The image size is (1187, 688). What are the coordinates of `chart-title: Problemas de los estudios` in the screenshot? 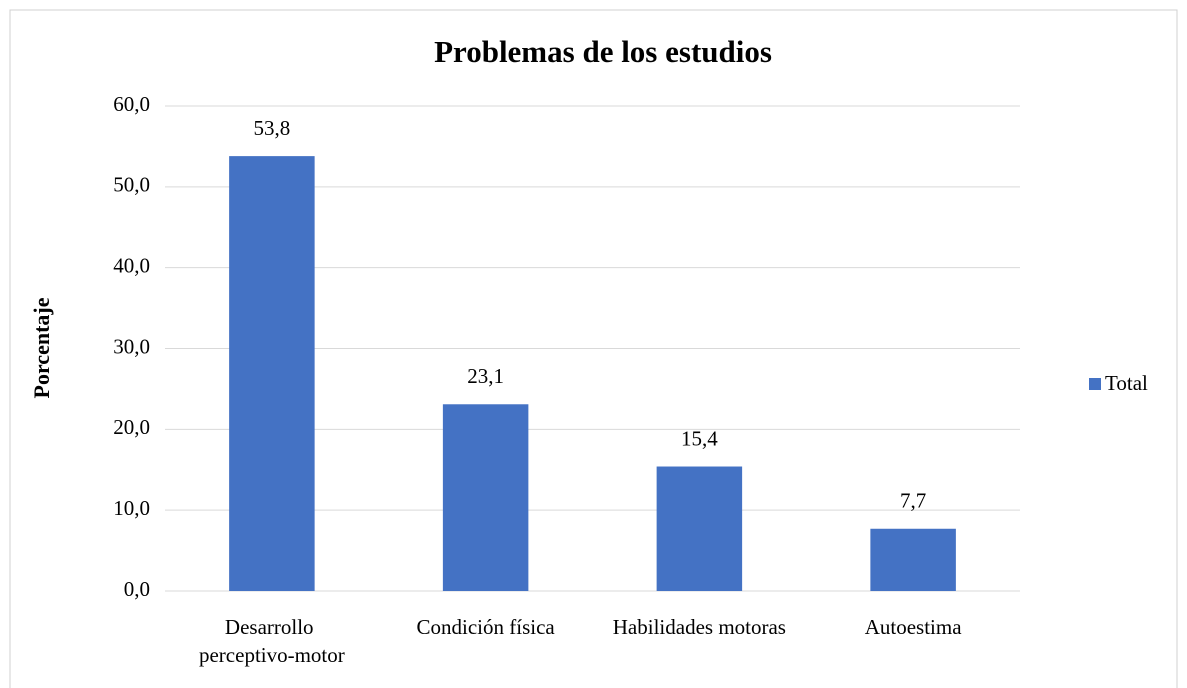 It's located at (603, 51).